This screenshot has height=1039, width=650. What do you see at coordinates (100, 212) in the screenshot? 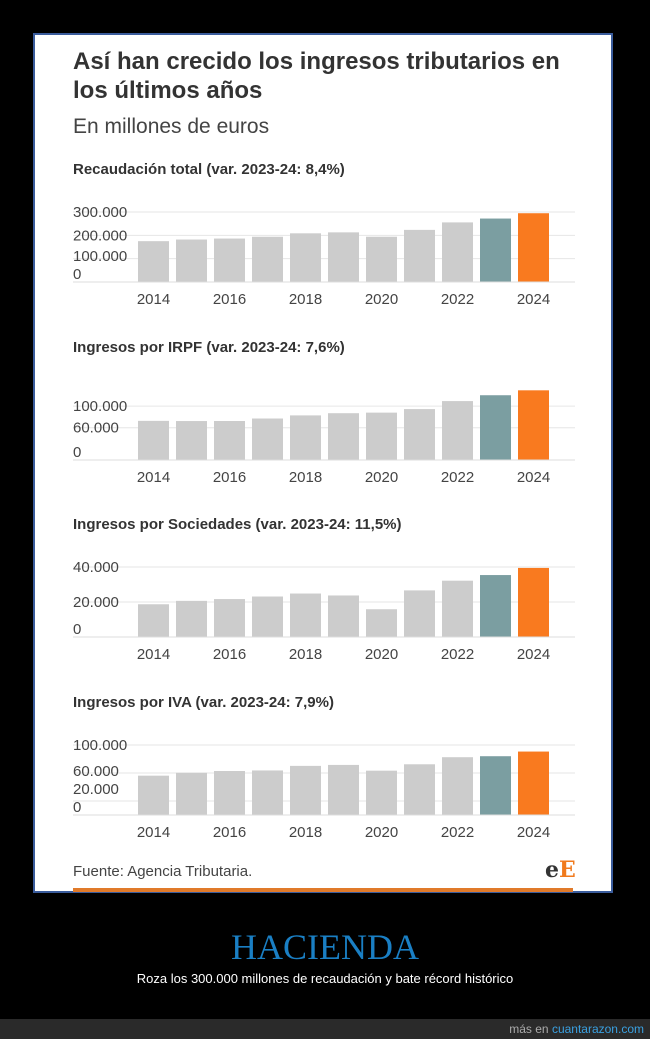
I see `y-tick-label: 300.000` at bounding box center [100, 212].